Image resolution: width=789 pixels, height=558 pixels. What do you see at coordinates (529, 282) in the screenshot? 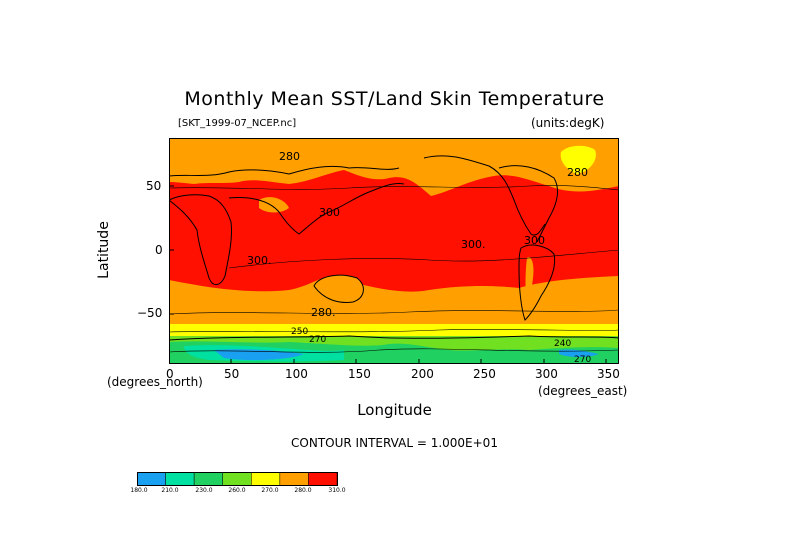
I see `andes-mild-zone` at bounding box center [529, 282].